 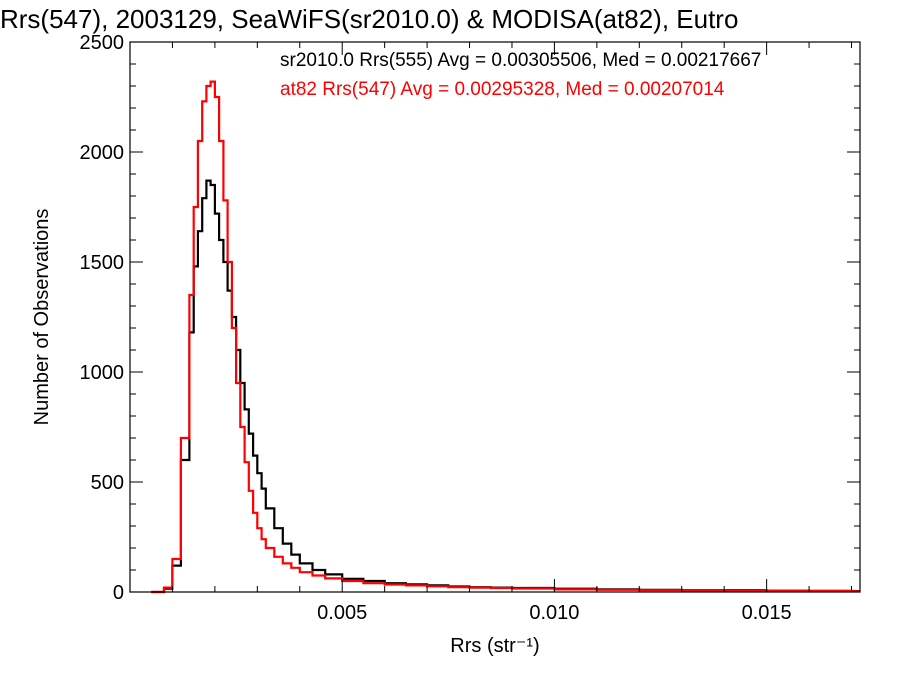 What do you see at coordinates (118, 593) in the screenshot?
I see `y-tick-label: 0` at bounding box center [118, 593].